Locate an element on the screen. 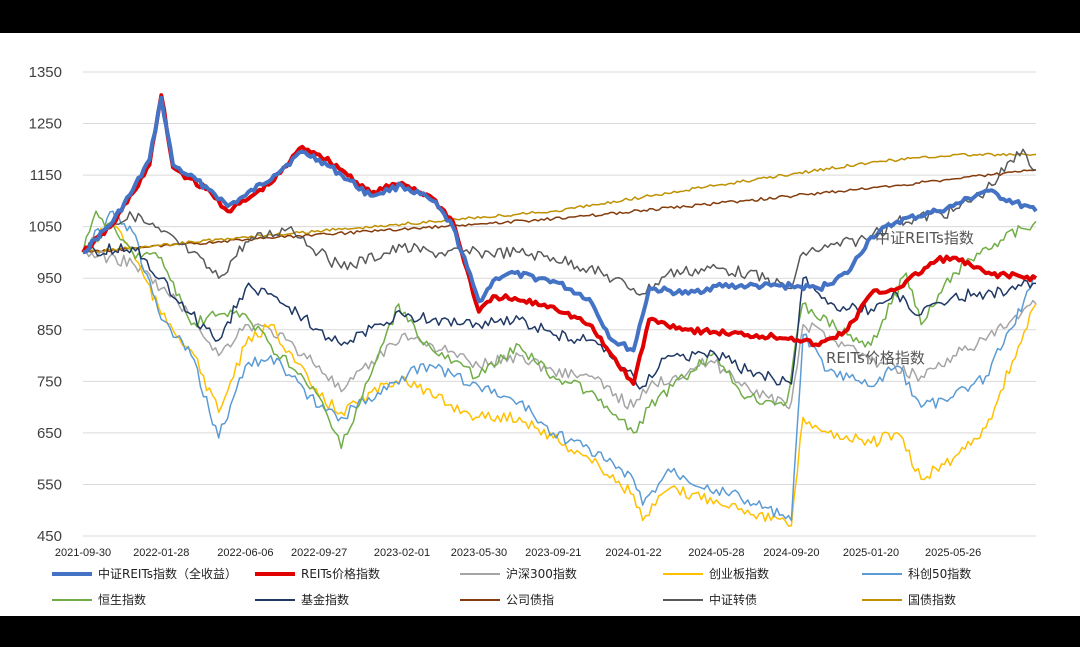 The height and width of the screenshot is (647, 1080). x-tick-label: 2024-05-28 is located at coordinates (716, 553).